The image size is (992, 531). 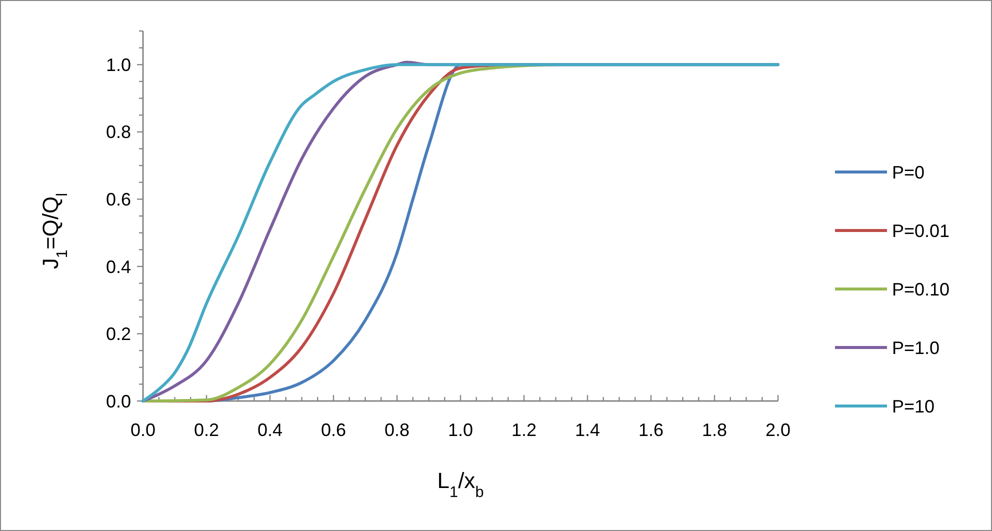 I want to click on legend-label: P=10, so click(x=913, y=406).